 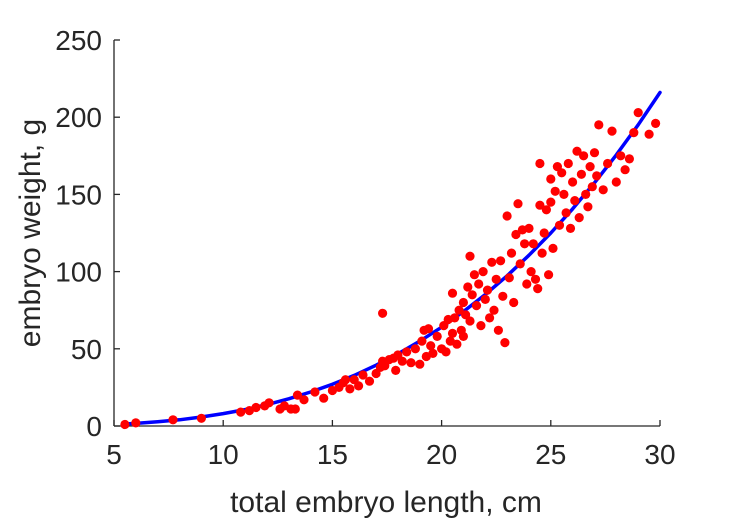 I want to click on x-tick-label: 25, so click(x=550, y=454).